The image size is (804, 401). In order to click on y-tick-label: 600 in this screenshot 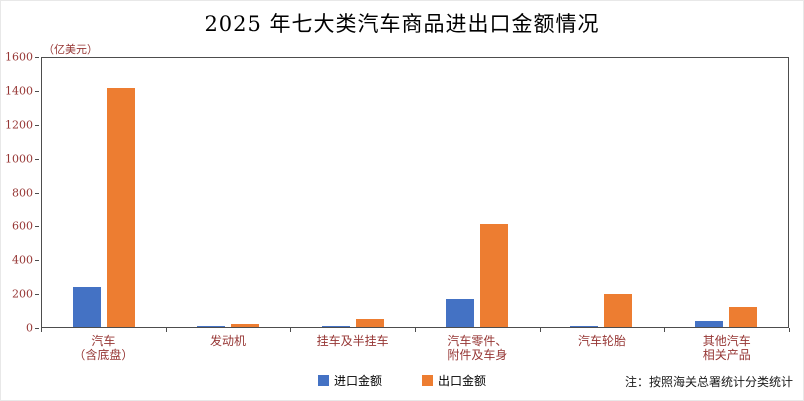, I will do `click(22, 226)`.